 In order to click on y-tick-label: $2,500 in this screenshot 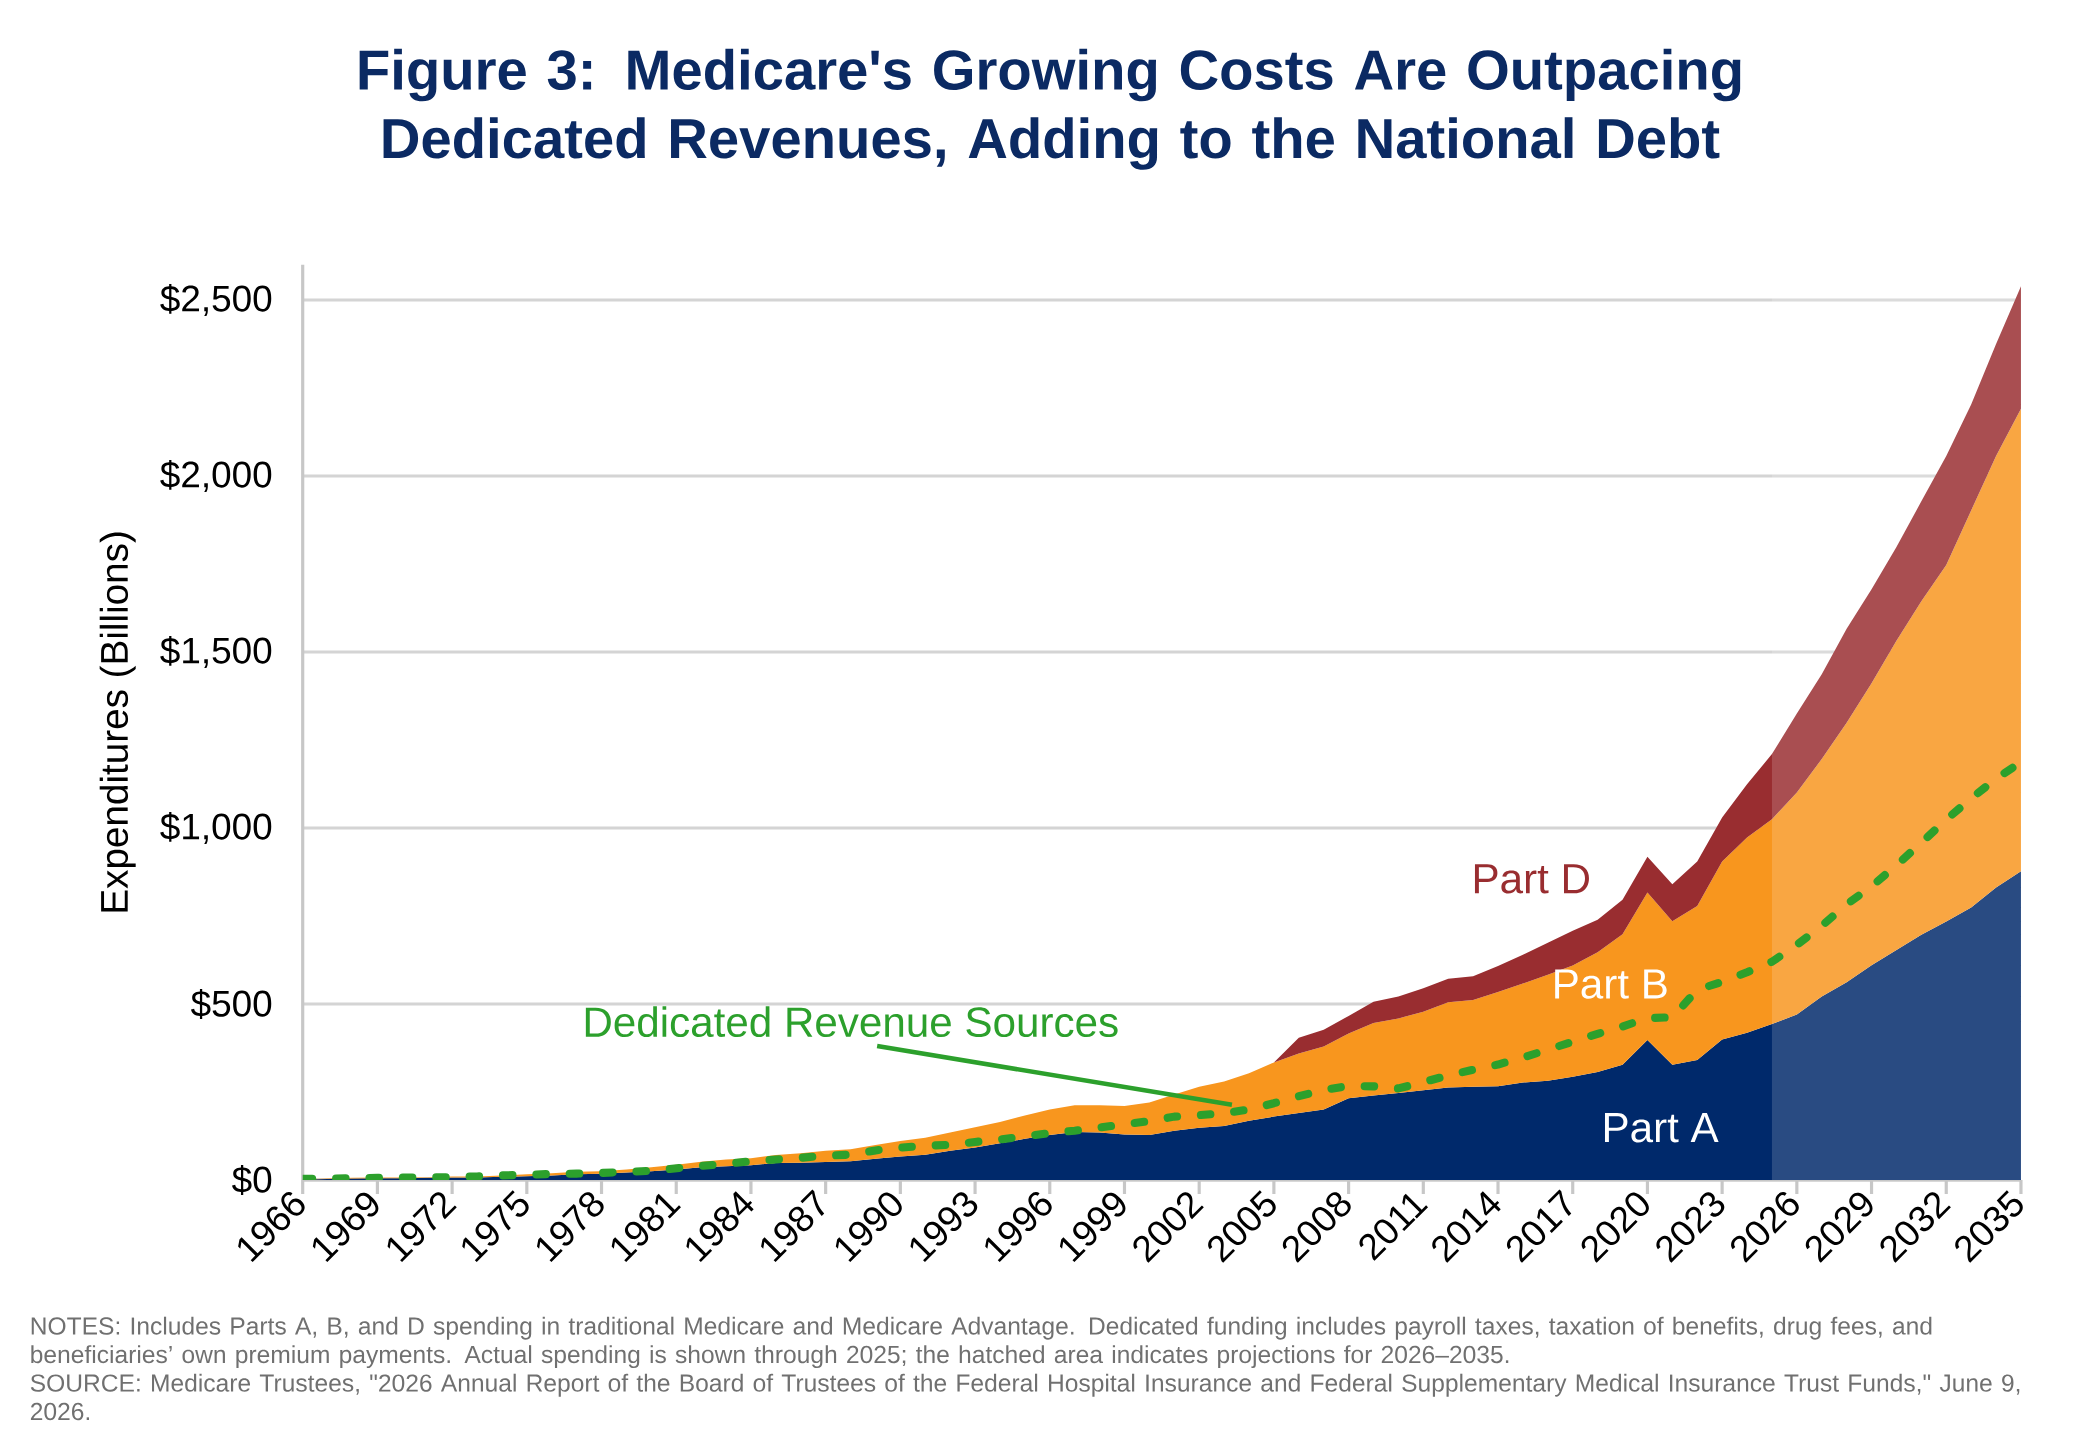, I will do `click(216, 300)`.